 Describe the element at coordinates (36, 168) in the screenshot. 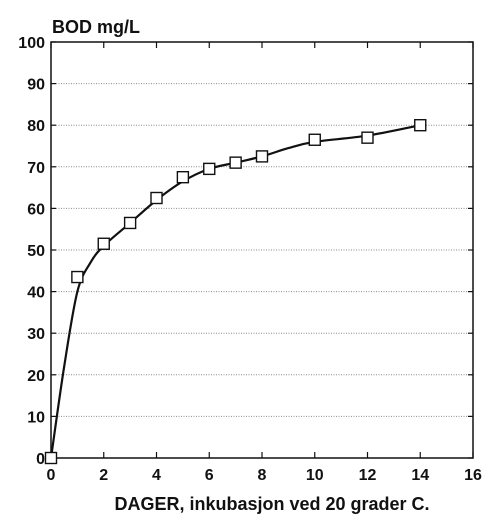

I see `y-tick-label: 70` at that location.